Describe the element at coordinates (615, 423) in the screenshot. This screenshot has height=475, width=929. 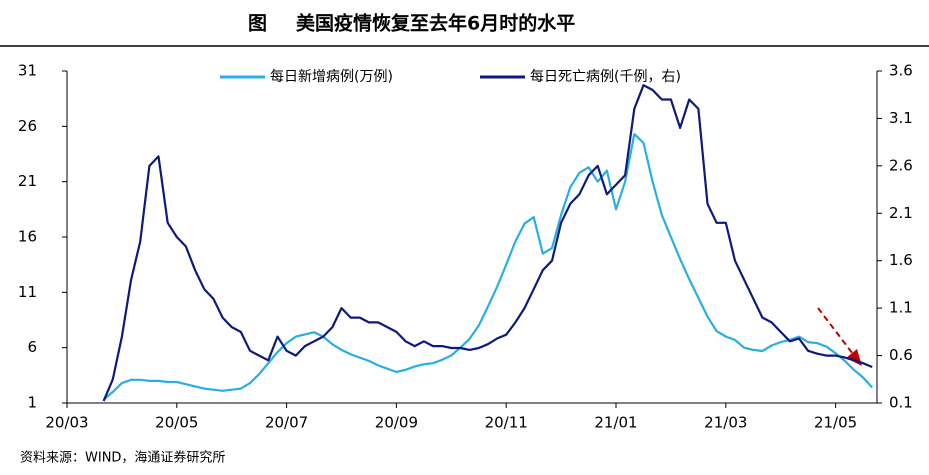
I see `x-tick-label: 21/01` at that location.